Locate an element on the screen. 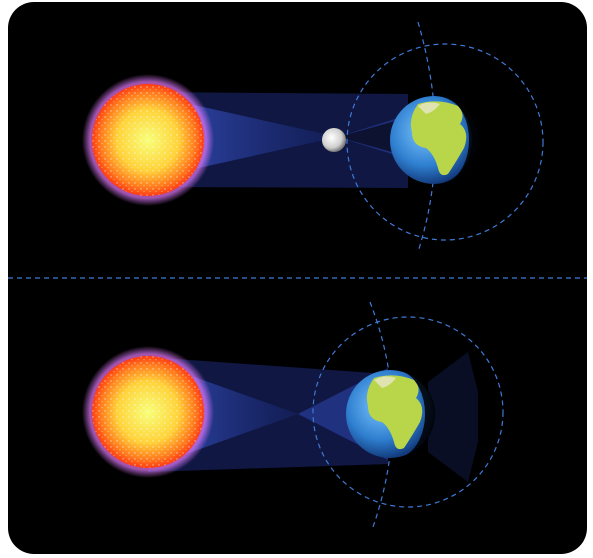  earth-shadow is located at coordinates (453, 417).